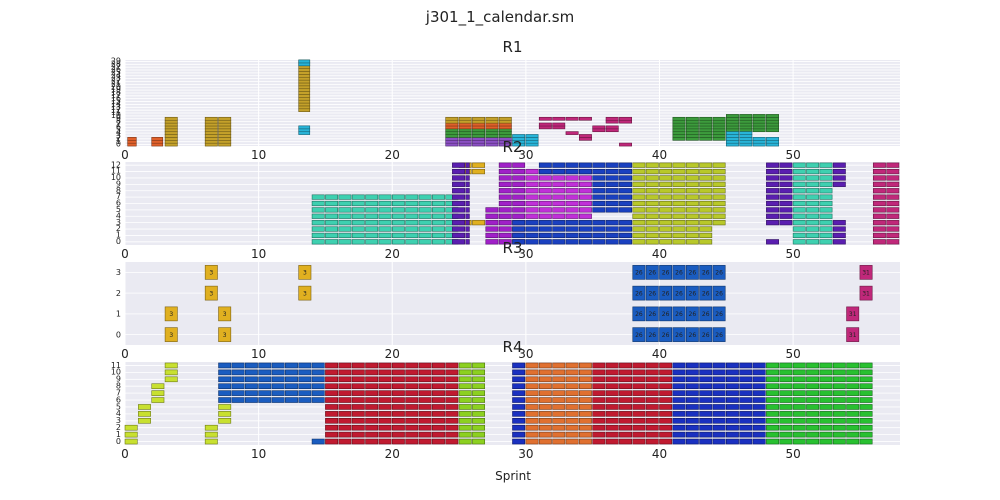  I want to click on y-tick-label: 13, so click(116, 106).